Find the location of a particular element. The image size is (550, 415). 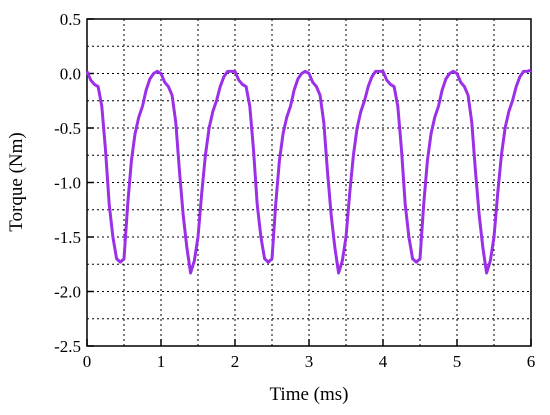

y-axis-label: Torque (Nm) is located at coordinates (16, 181).